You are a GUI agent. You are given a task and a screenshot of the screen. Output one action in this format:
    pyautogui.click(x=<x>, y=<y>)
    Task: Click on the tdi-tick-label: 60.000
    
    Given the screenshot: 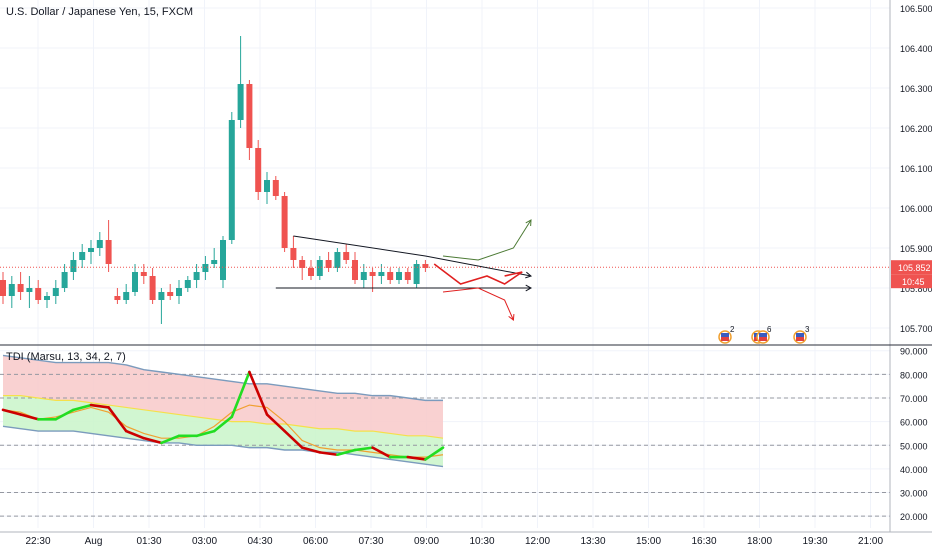 What is the action you would take?
    pyautogui.click(x=914, y=423)
    